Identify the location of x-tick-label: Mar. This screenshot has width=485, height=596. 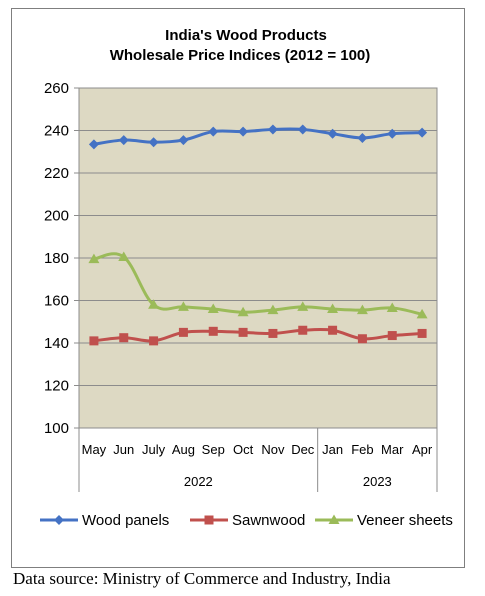
(392, 449).